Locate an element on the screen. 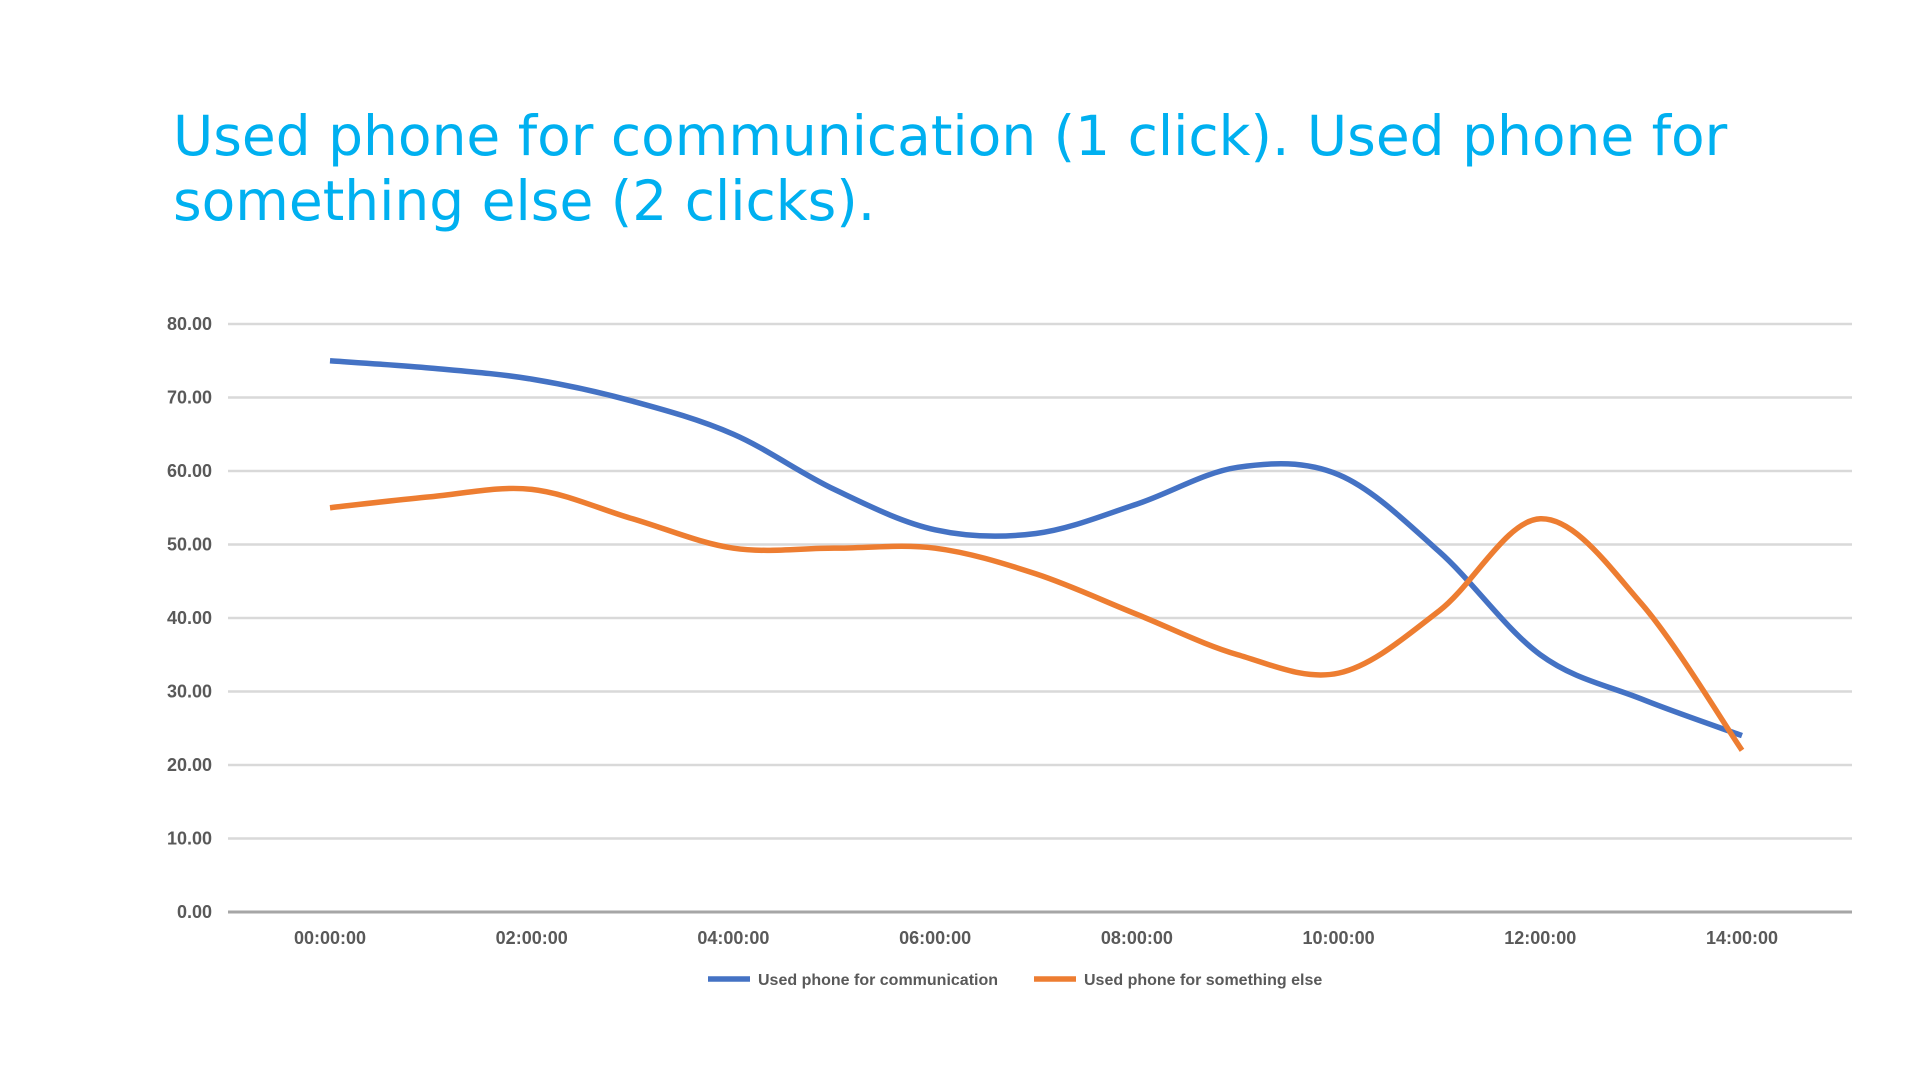 Image resolution: width=1920 pixels, height=1080 pixels. x-tick-label: 00:00:00 is located at coordinates (330, 938).